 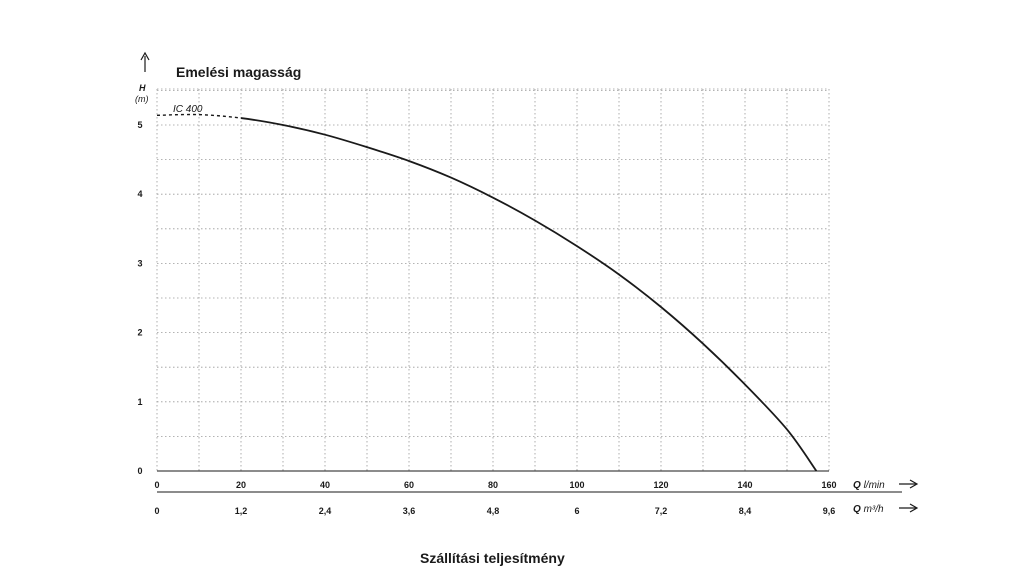 I want to click on x-tick-label: 80, so click(x=493, y=485).